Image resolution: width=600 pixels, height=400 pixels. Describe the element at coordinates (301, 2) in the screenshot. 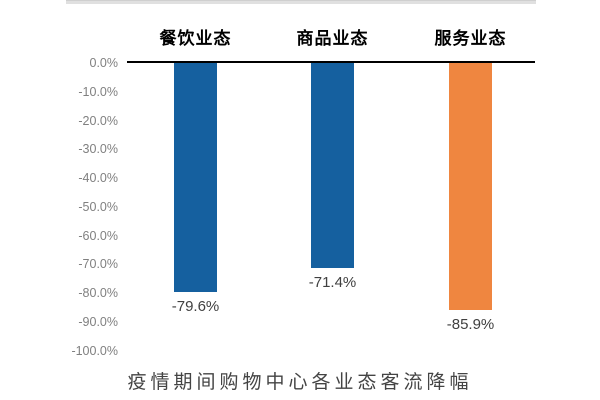

I see `window-top-strip` at that location.